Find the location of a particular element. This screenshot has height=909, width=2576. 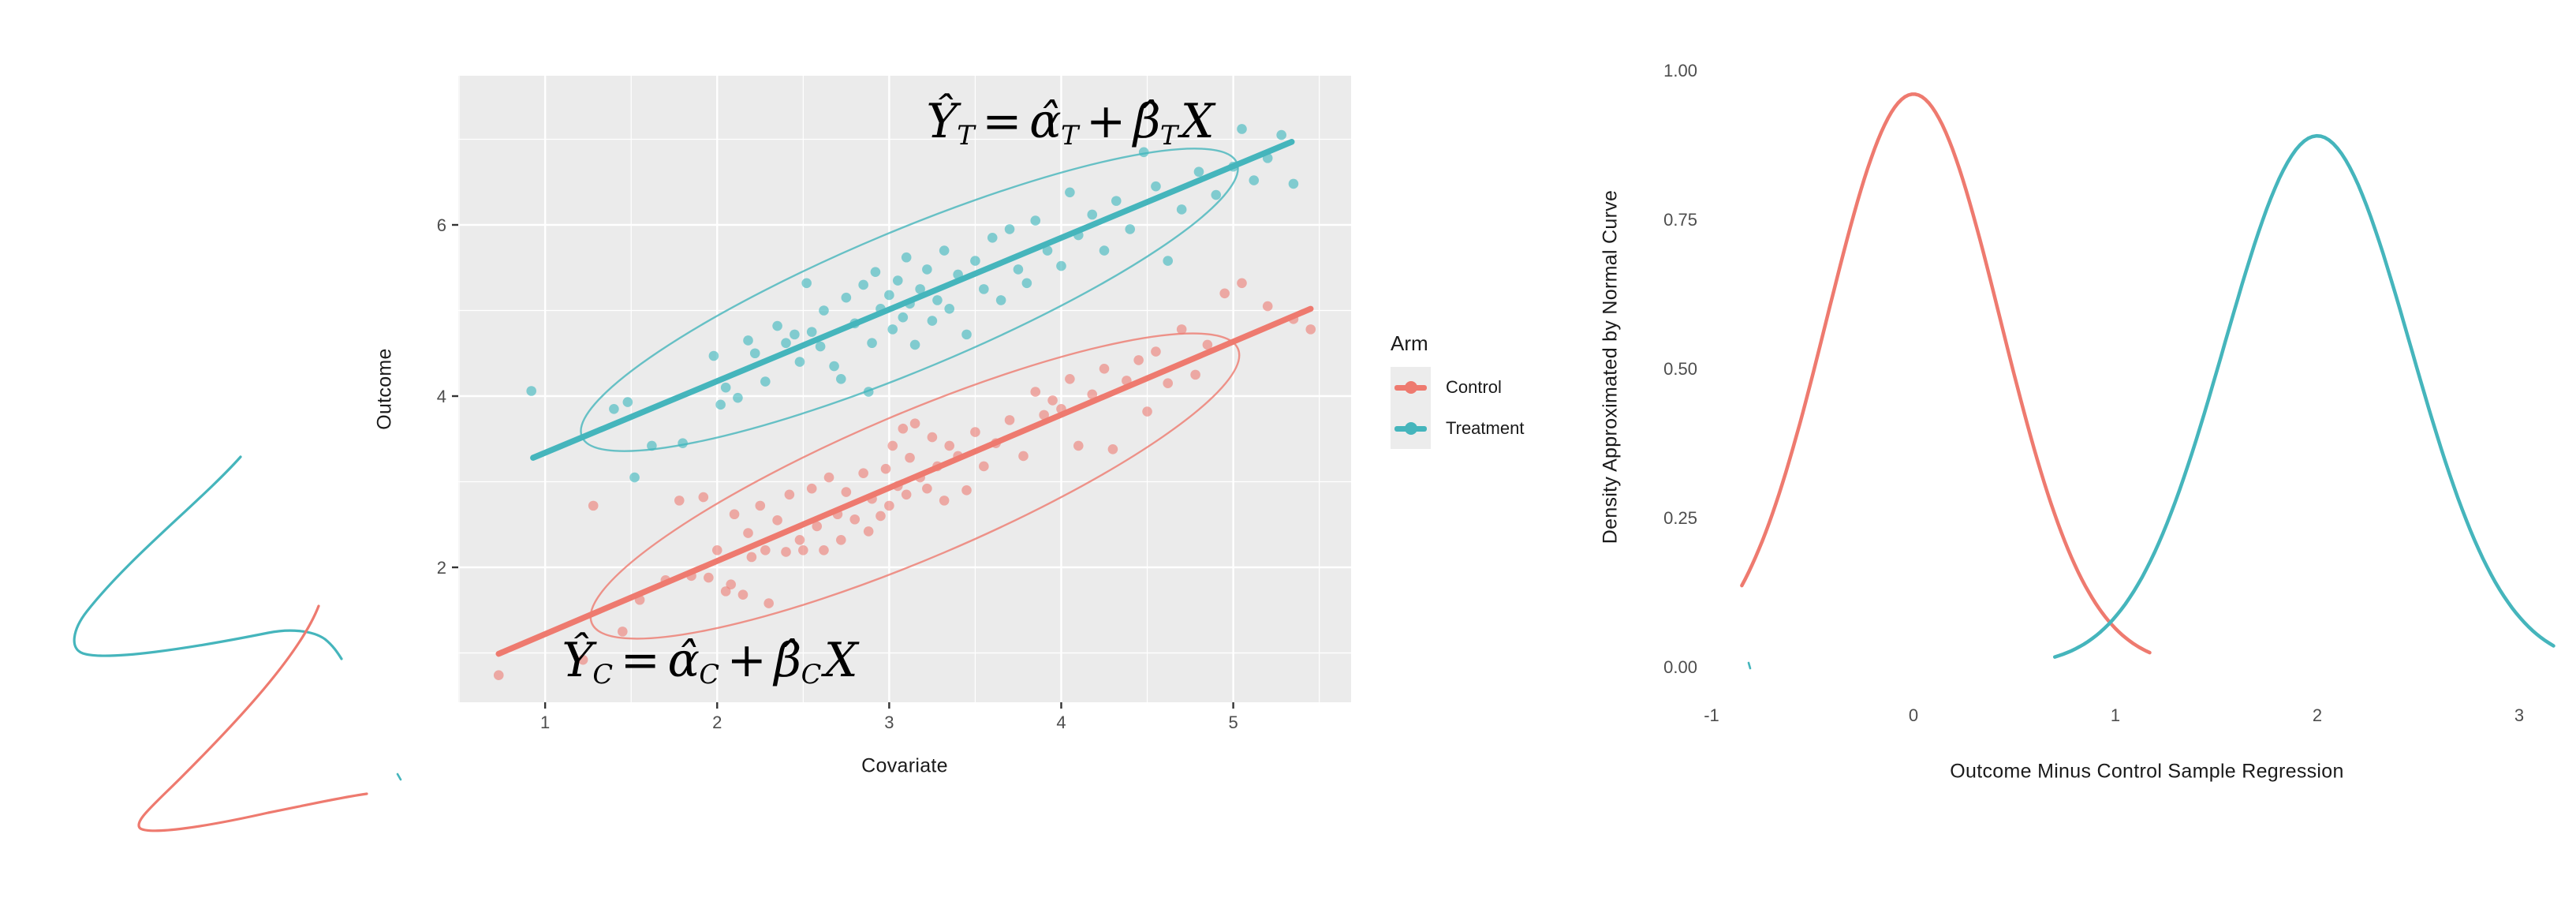

legend-label-control: Control is located at coordinates (1474, 387).